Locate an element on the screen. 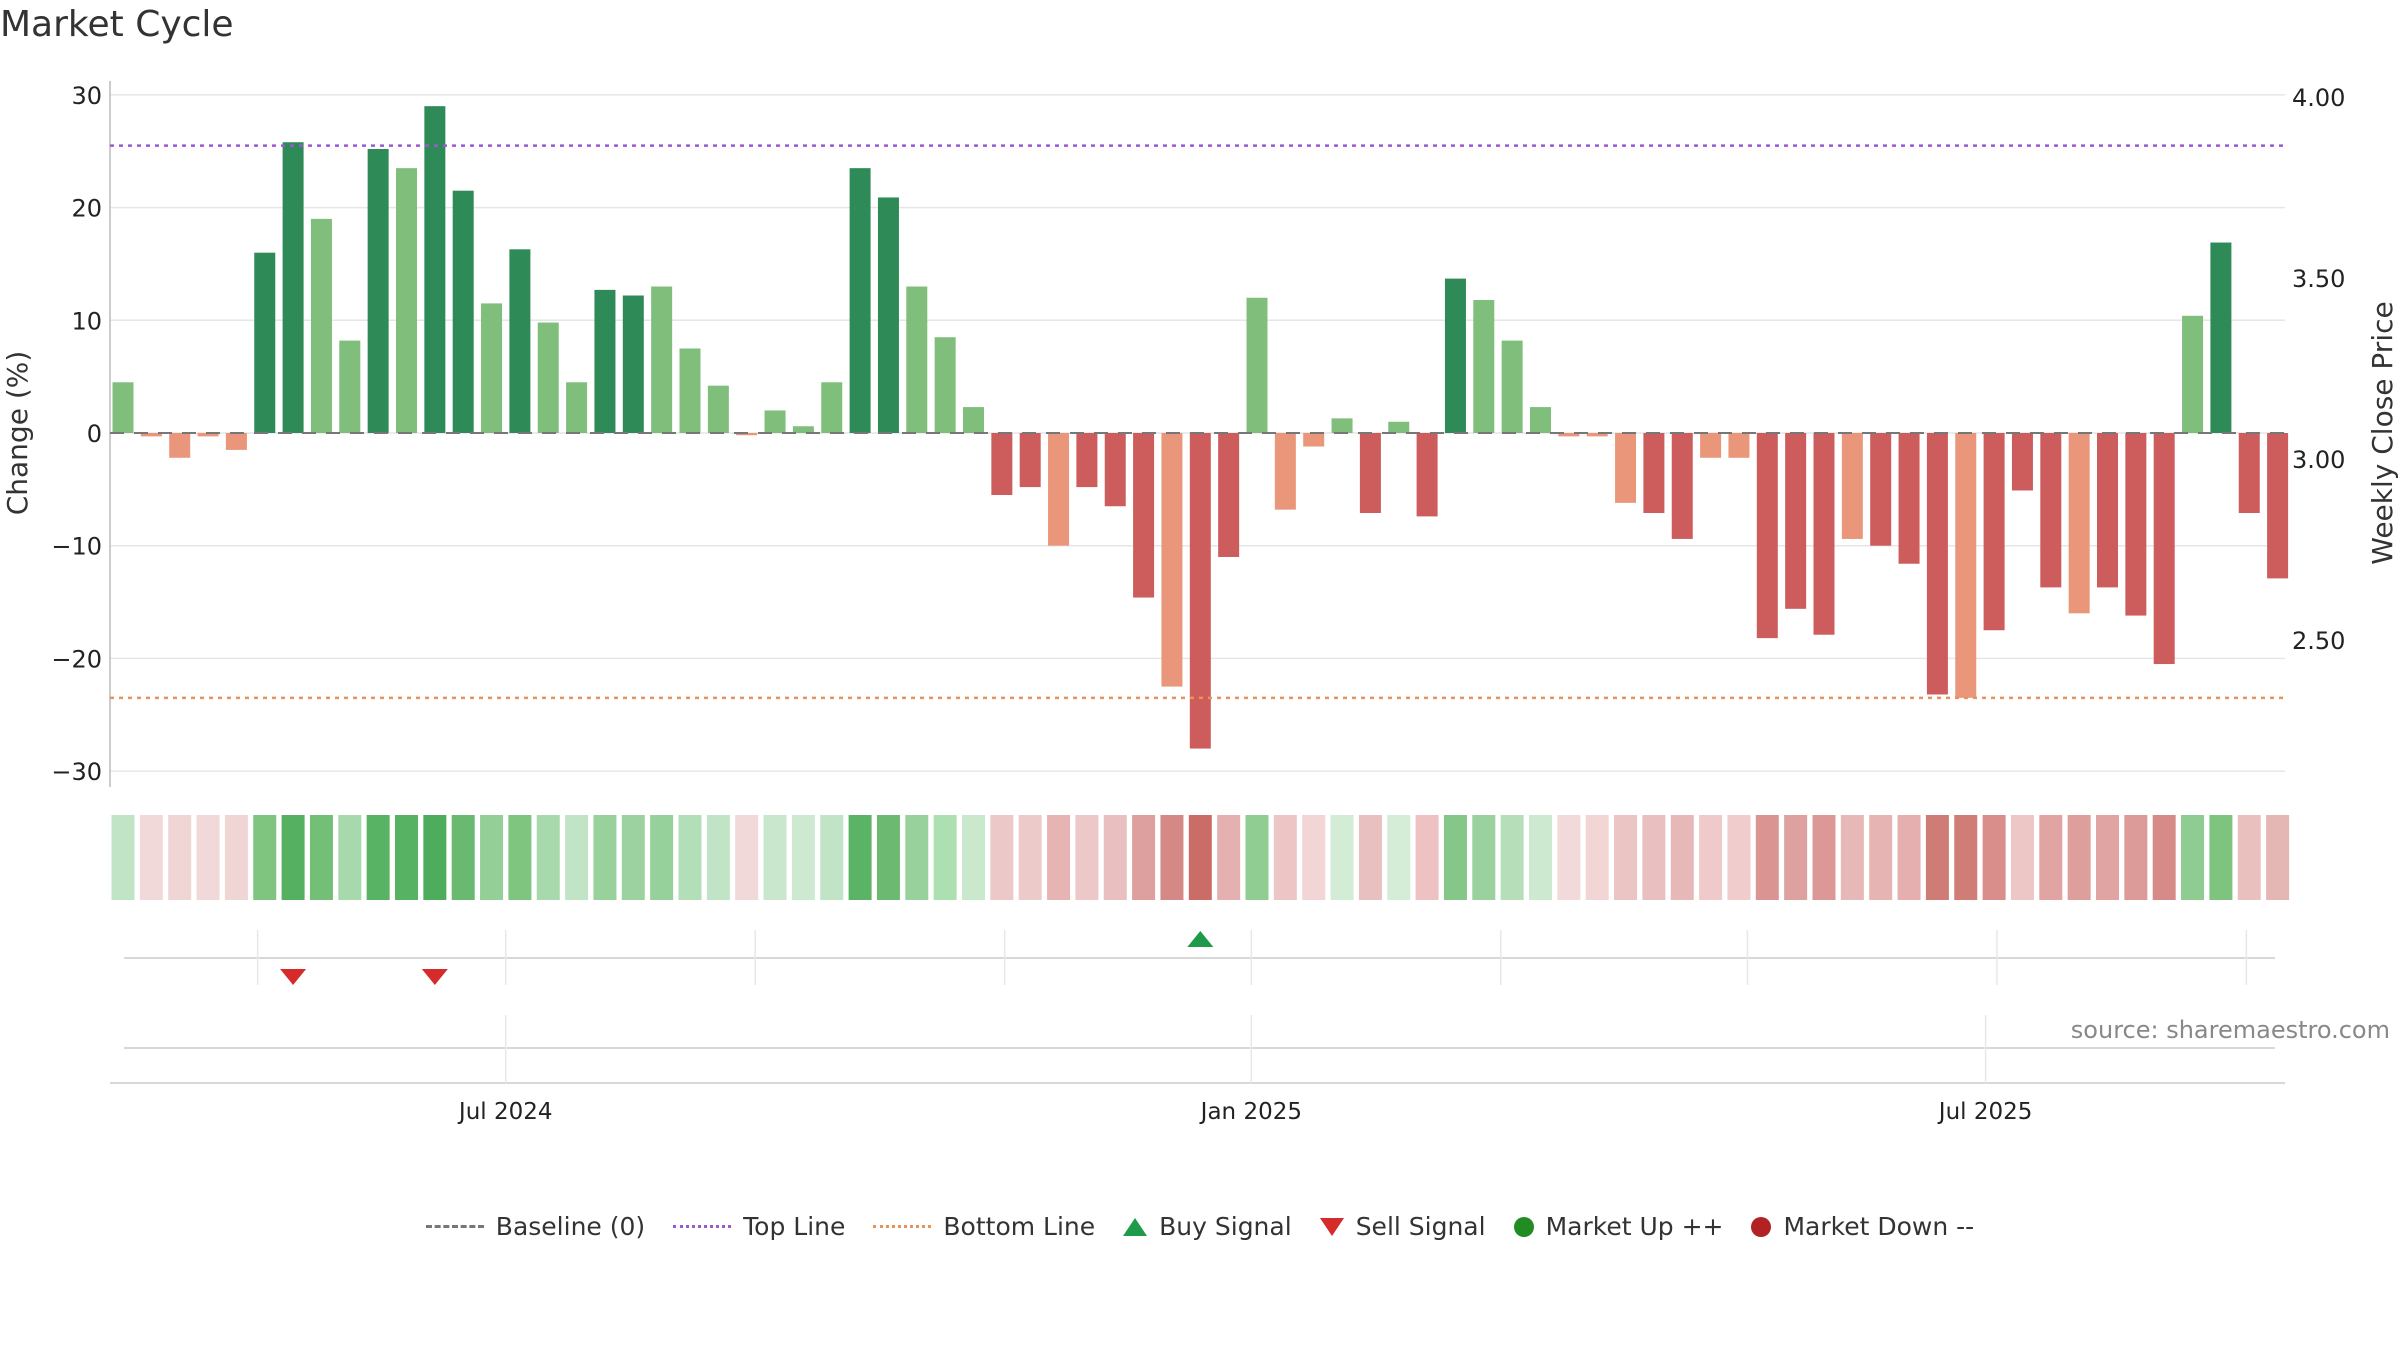  baseline-swatch is located at coordinates (454, 1226).